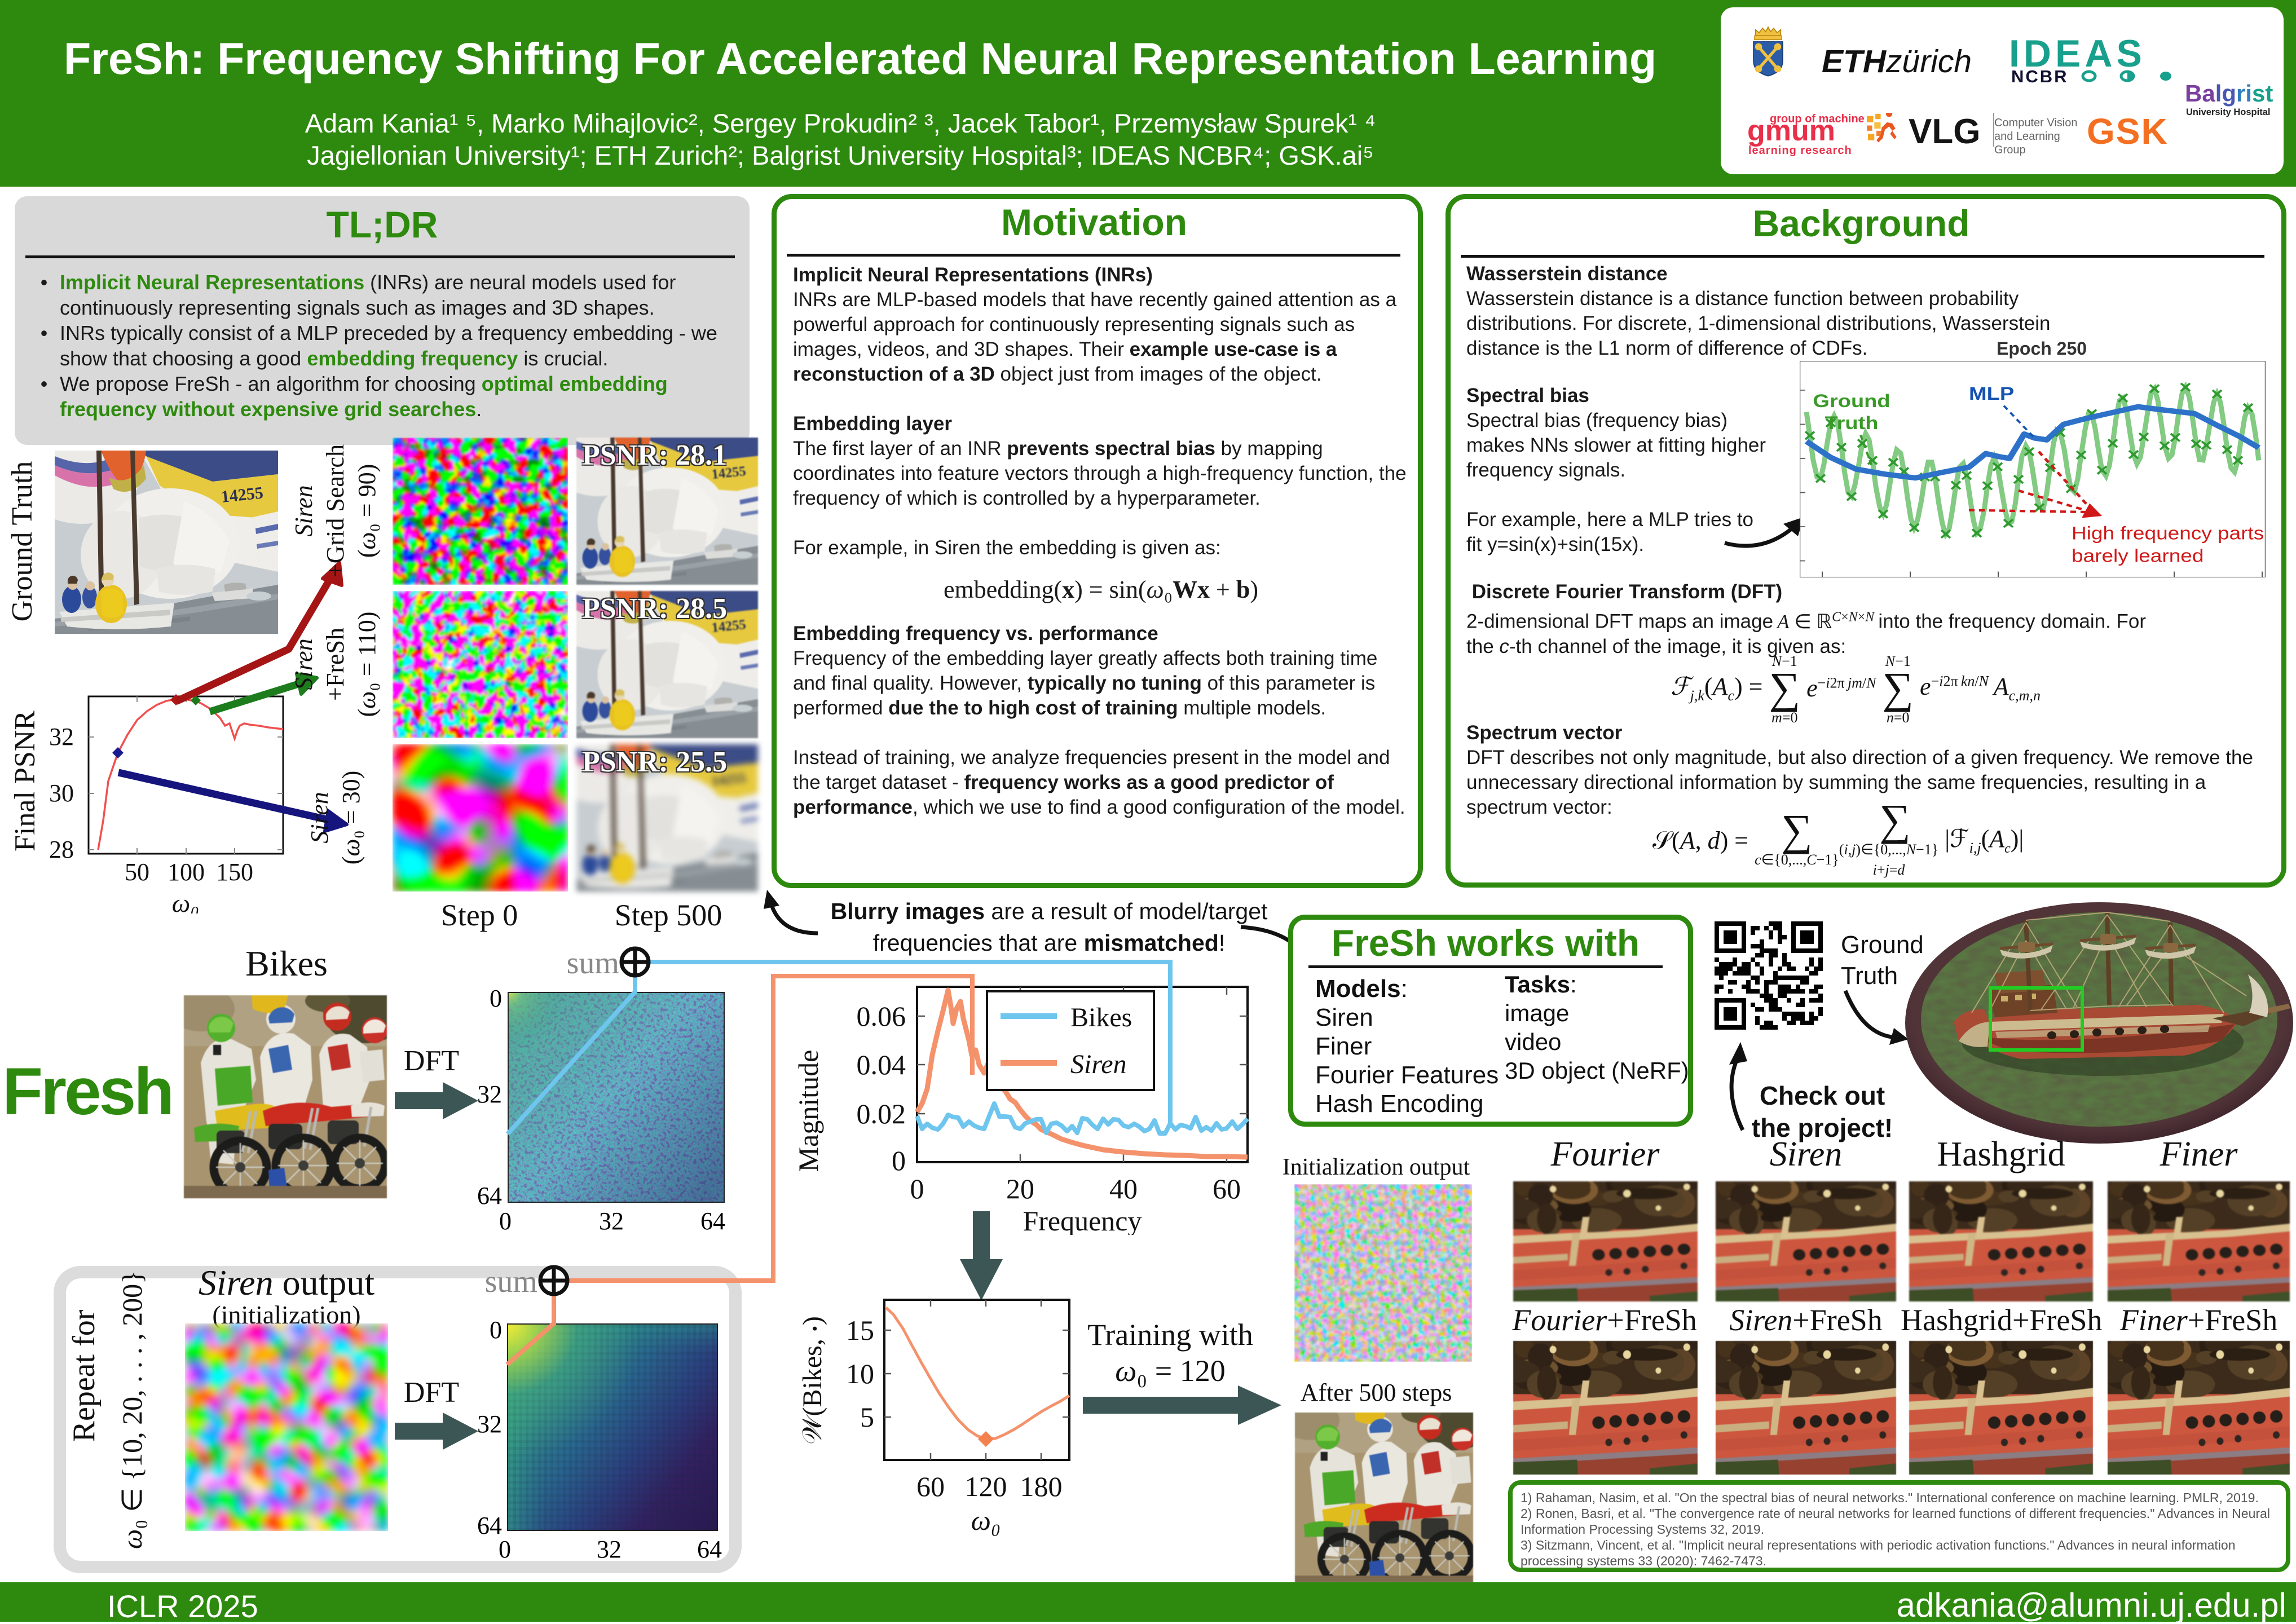 This screenshot has height=1624, width=2296. I want to click on svg-text: 100, so click(186, 872).